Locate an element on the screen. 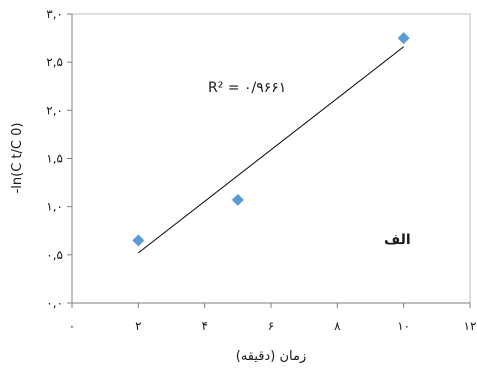 The width and height of the screenshot is (477, 372). y-ticks: ۰,۰ ۰,۵ ۱,۰ ۱,۵ ۲,۰ ۲,۵ ۳,۰ is located at coordinates (59, 158).